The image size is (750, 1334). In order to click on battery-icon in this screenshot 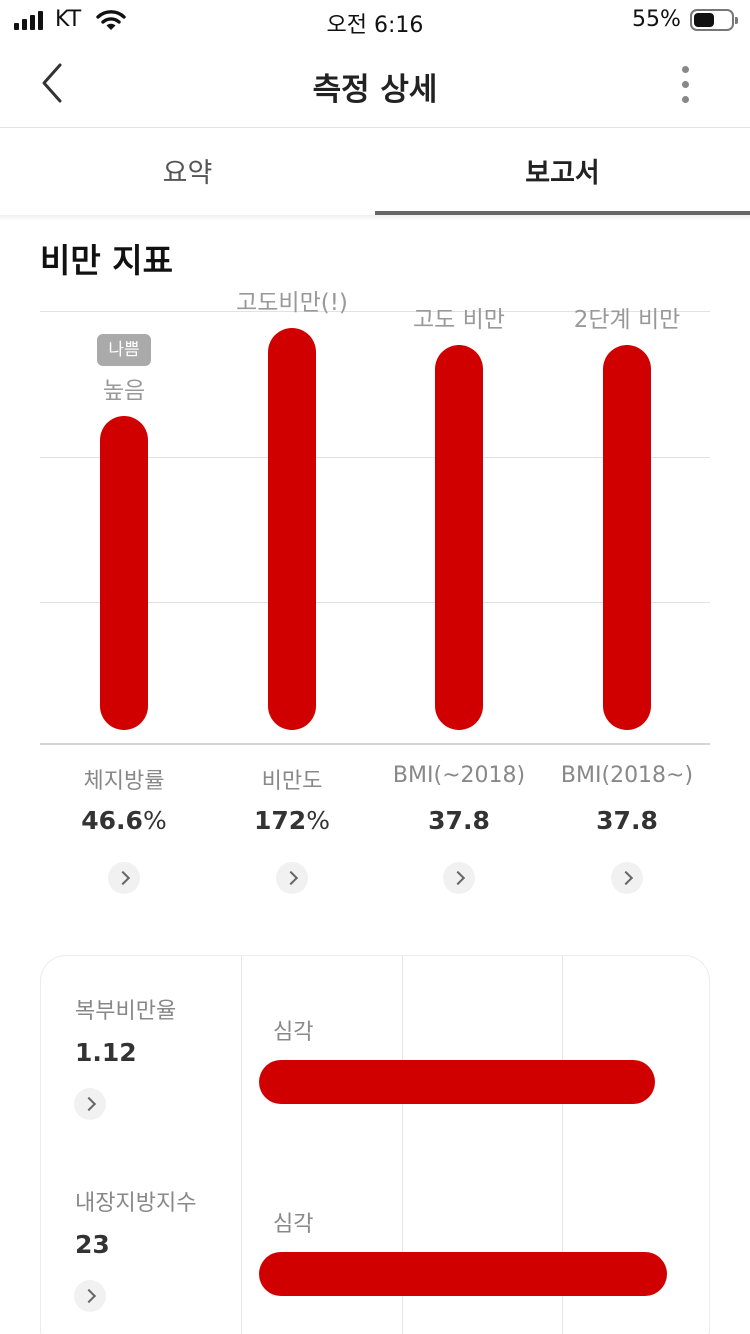, I will do `click(714, 20)`.